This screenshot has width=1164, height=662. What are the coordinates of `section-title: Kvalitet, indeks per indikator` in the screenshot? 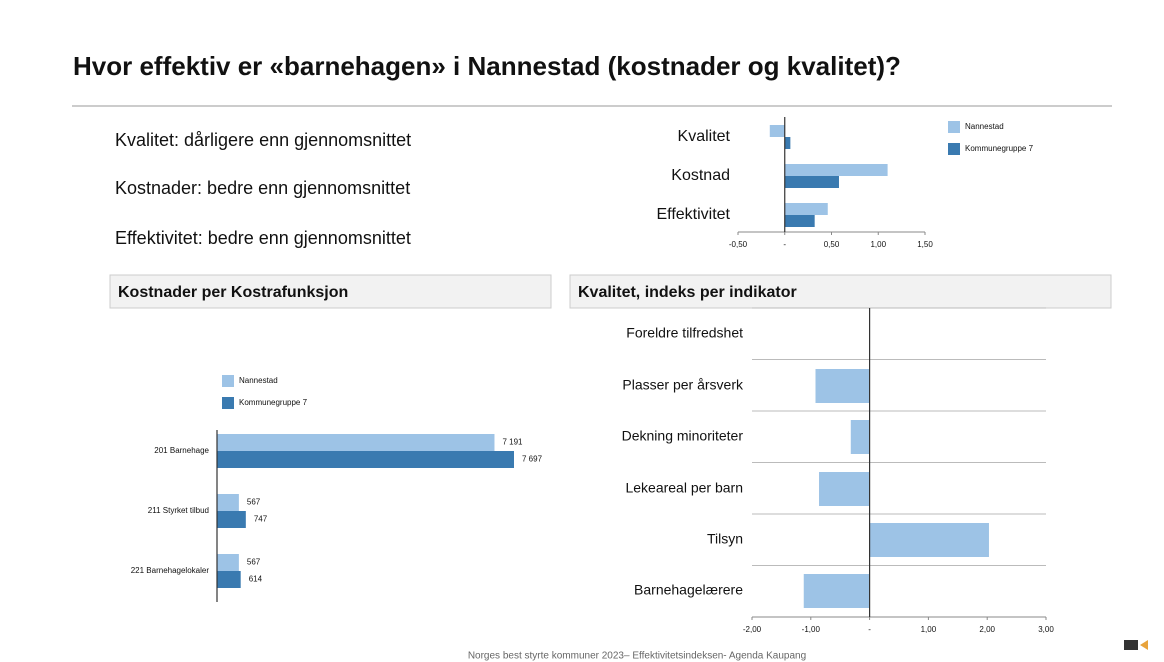 It's located at (687, 292).